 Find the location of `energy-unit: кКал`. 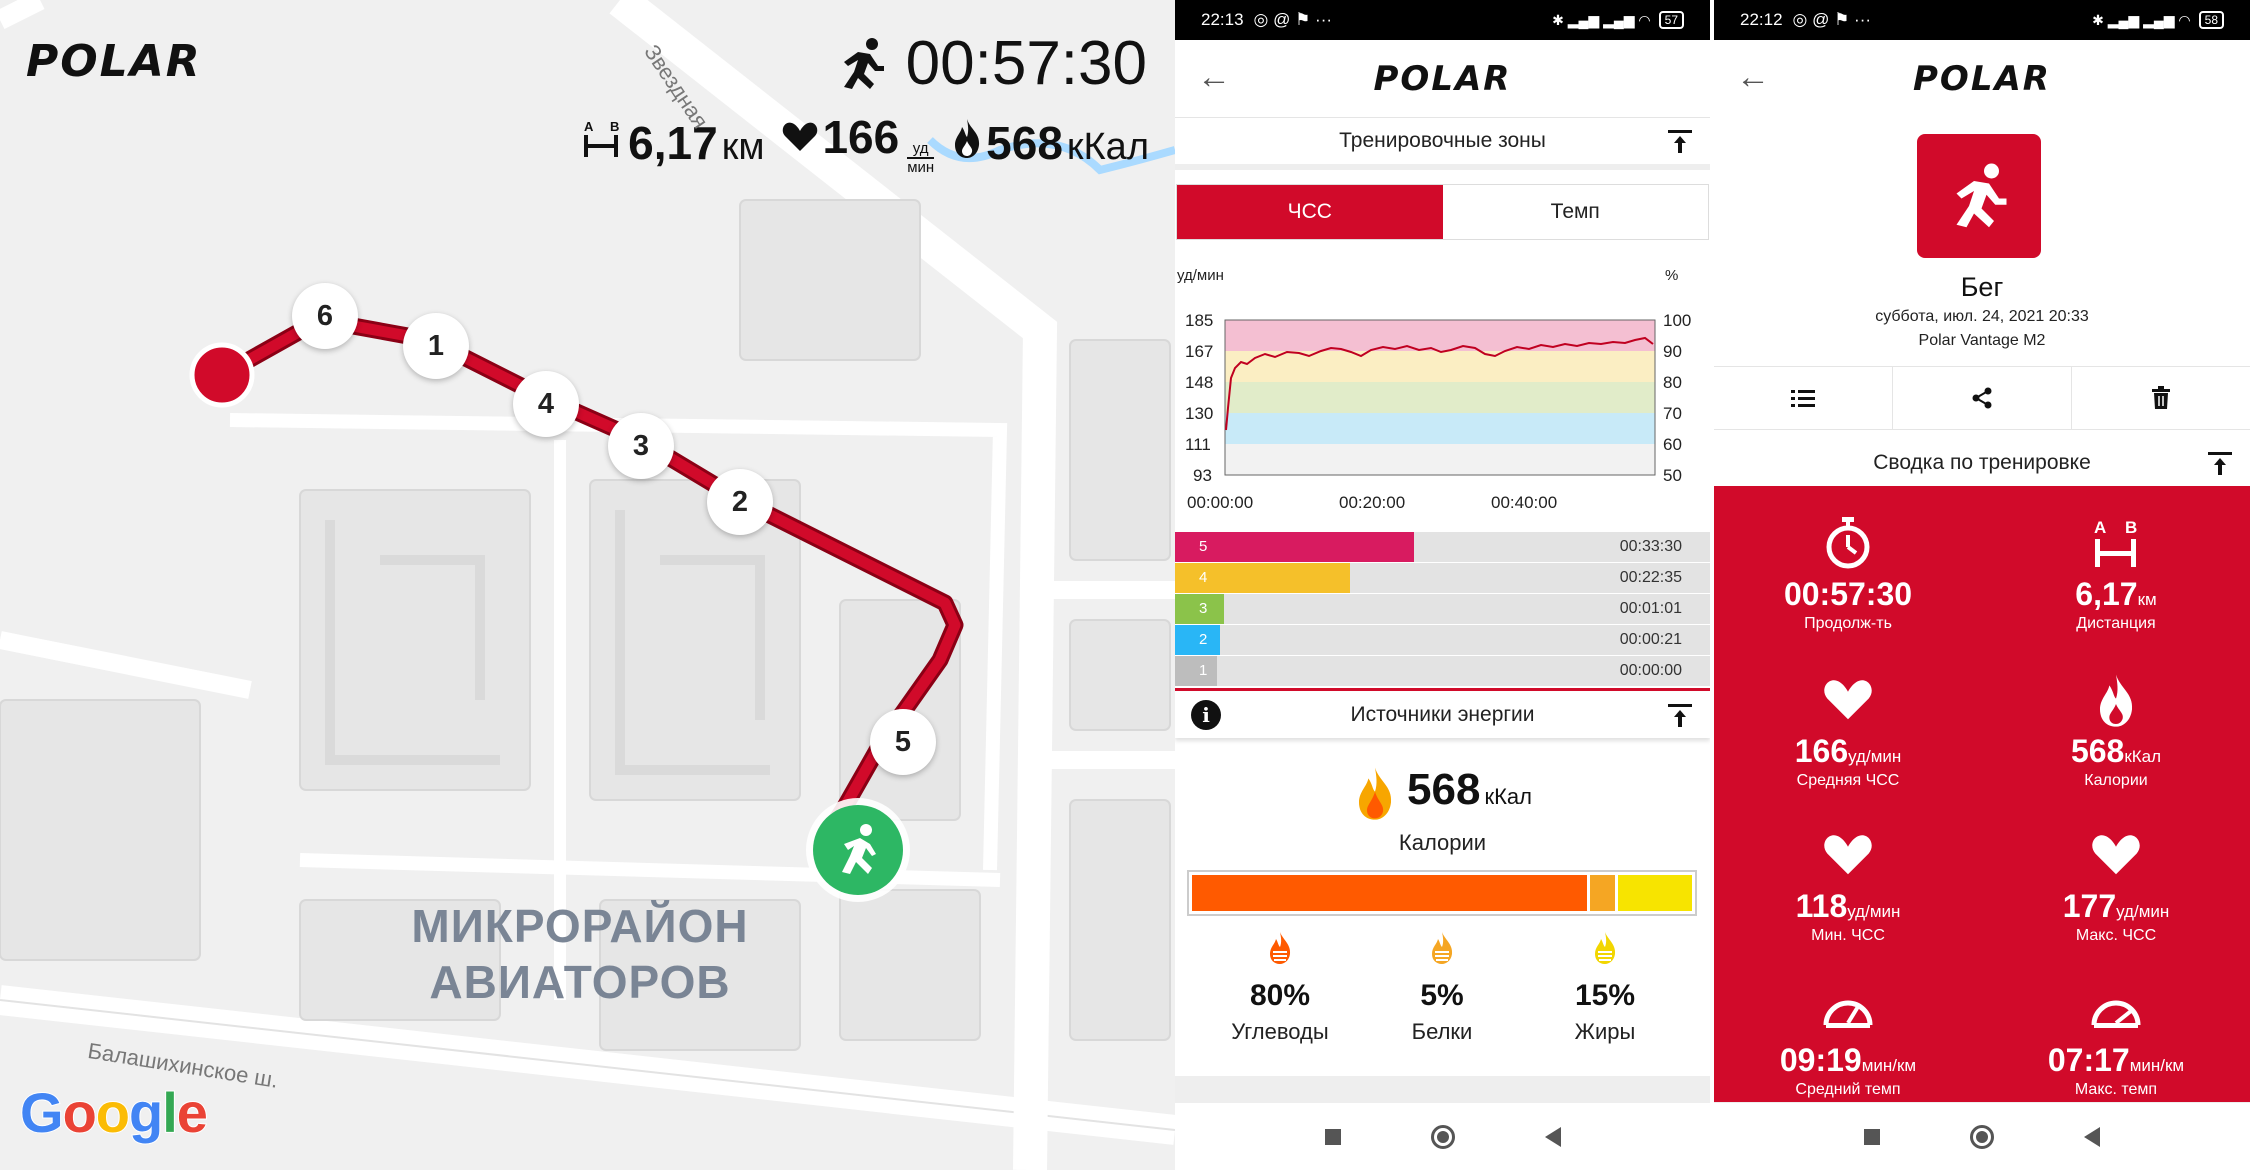

energy-unit: кКал is located at coordinates (1508, 796).